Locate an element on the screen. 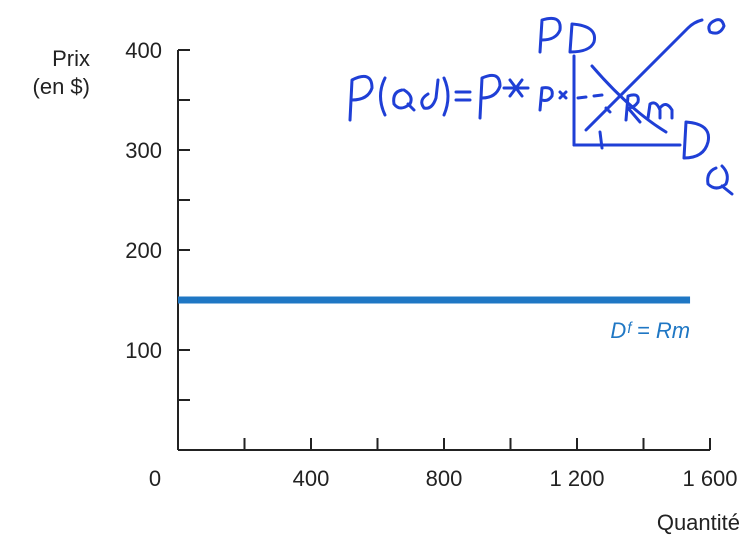 This screenshot has width=747, height=537. y-axis-title-line1: Prix is located at coordinates (71, 58).